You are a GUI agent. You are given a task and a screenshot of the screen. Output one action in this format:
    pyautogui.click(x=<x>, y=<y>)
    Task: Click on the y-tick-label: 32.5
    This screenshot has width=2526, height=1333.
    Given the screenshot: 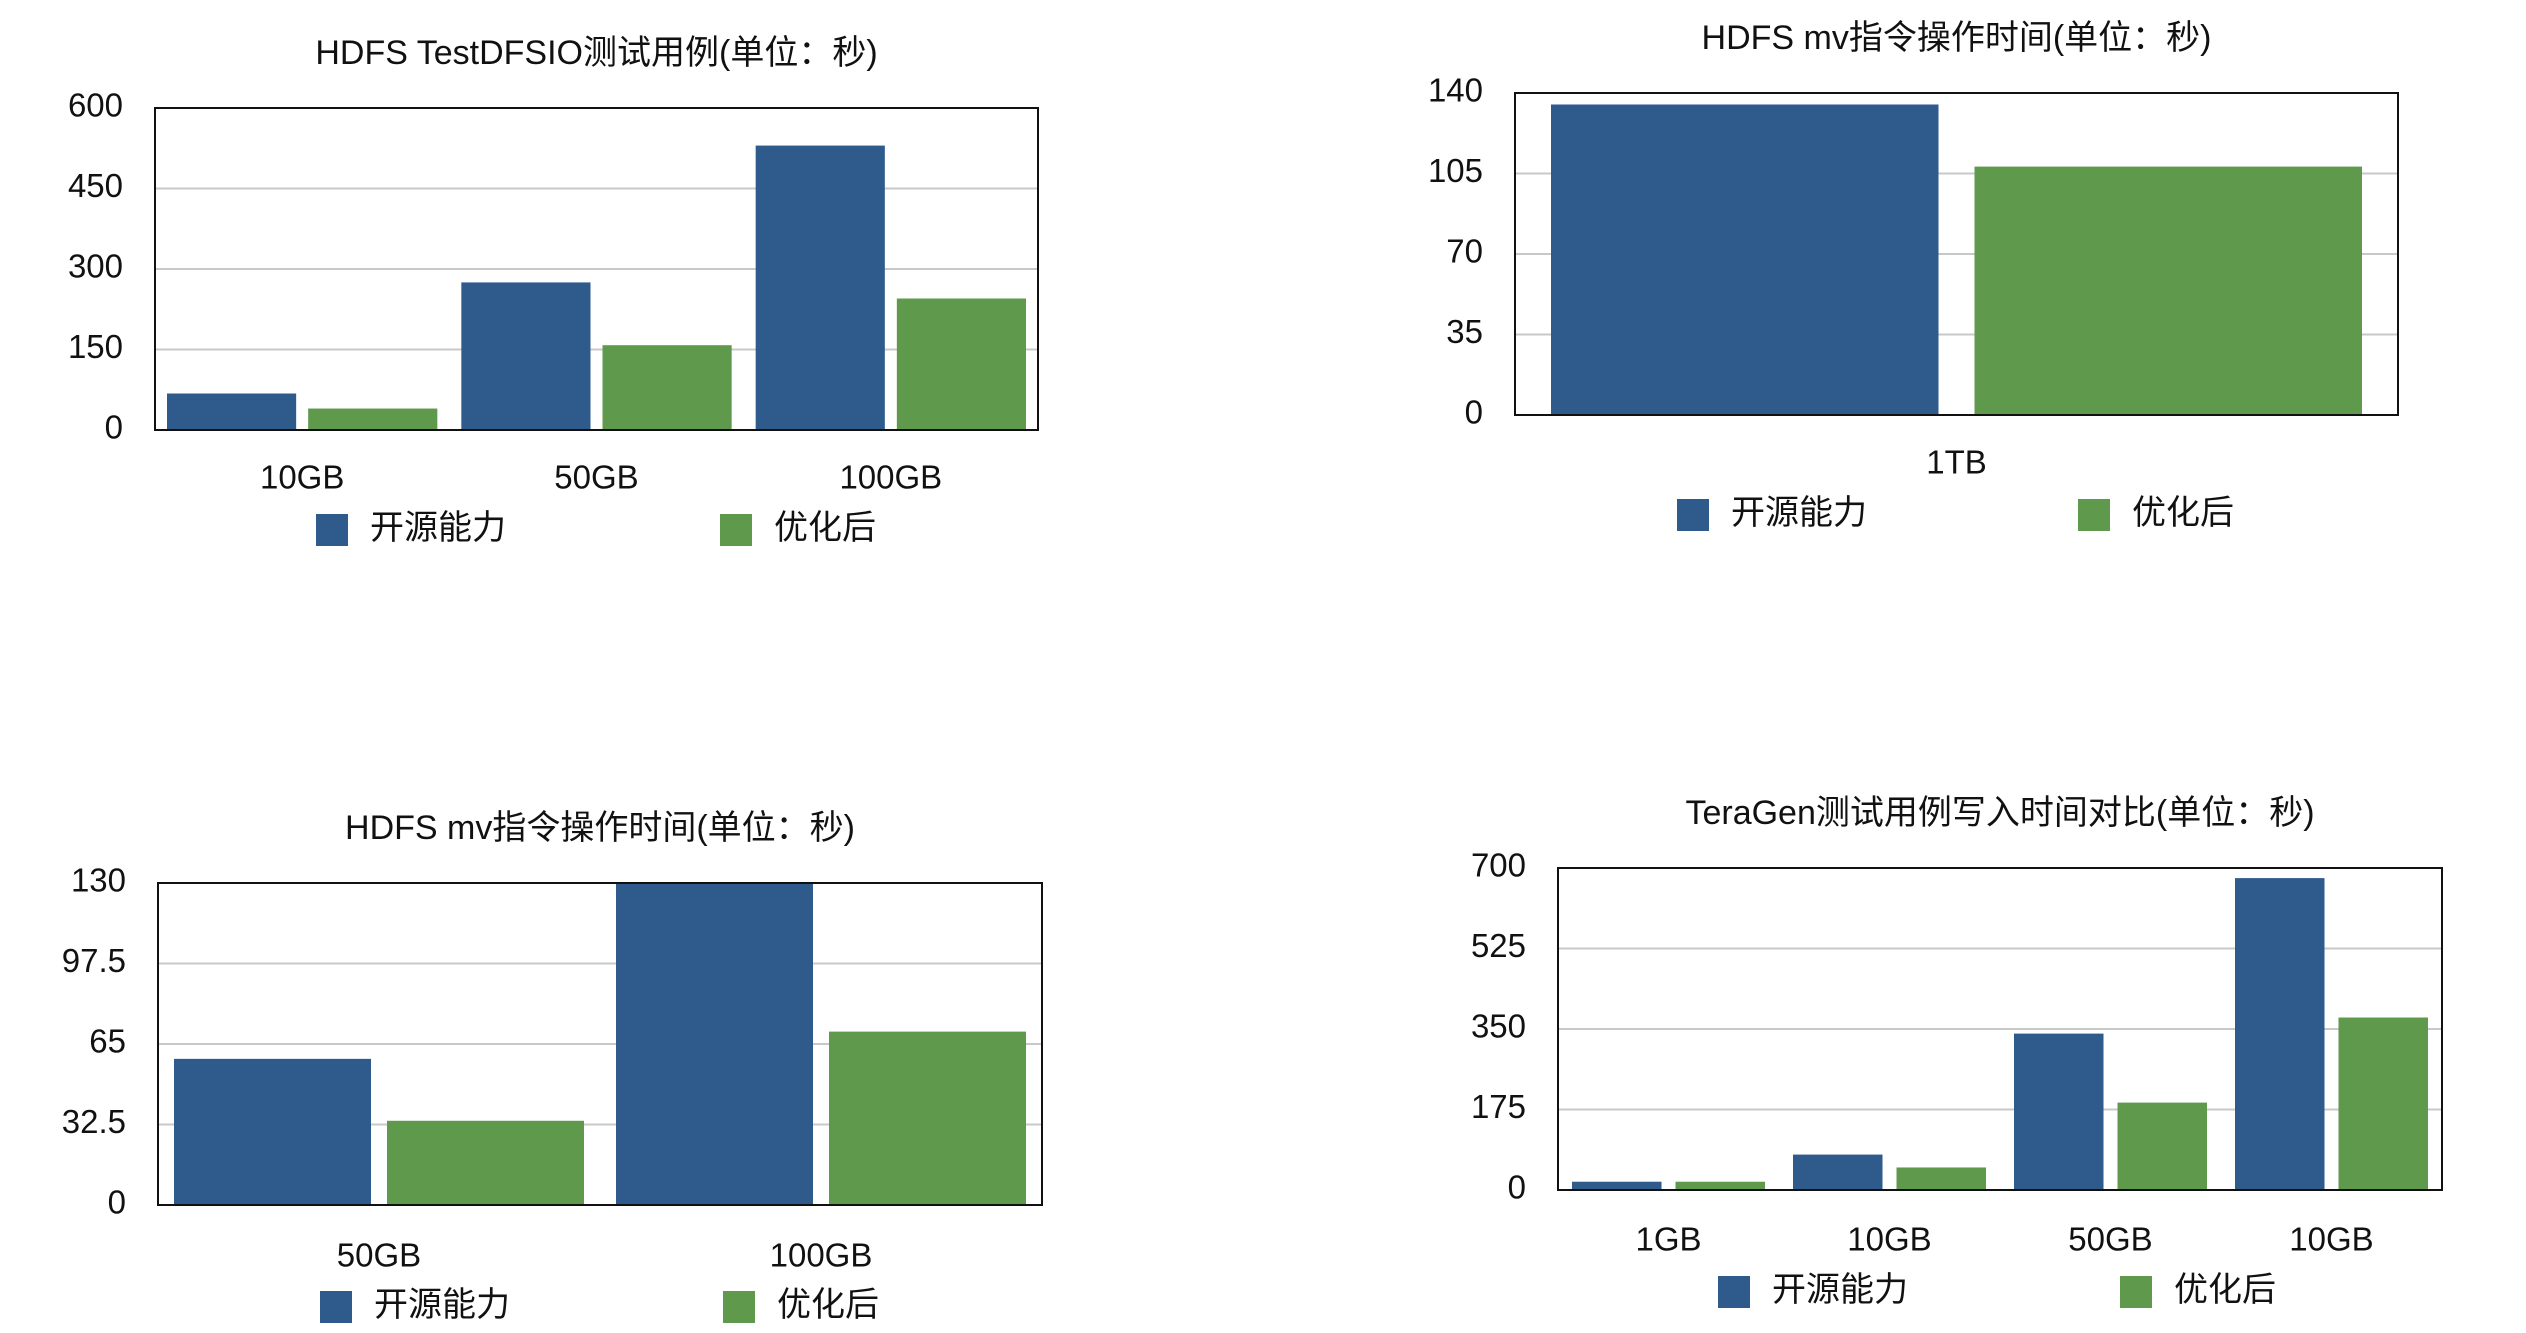 What is the action you would take?
    pyautogui.click(x=94, y=1121)
    